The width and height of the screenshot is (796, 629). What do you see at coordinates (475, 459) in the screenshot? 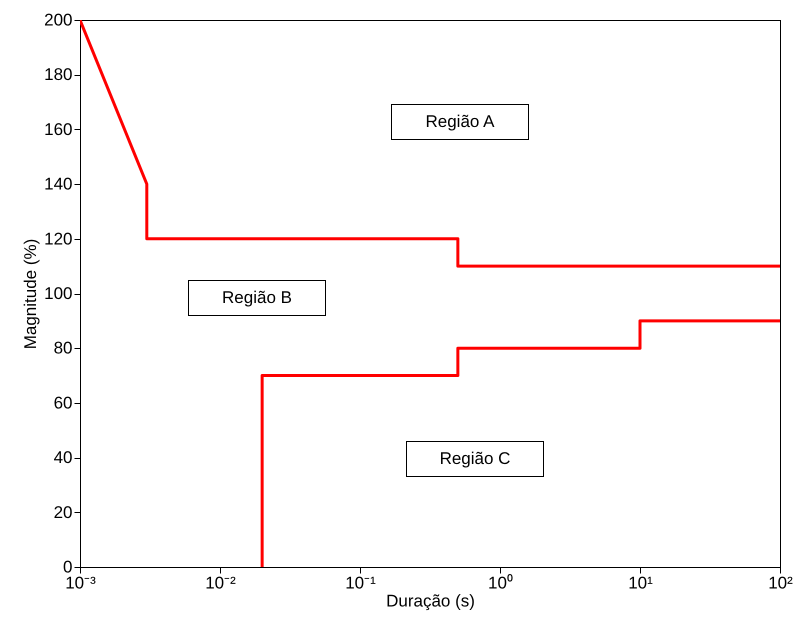
I see `annotation: Região C` at bounding box center [475, 459].